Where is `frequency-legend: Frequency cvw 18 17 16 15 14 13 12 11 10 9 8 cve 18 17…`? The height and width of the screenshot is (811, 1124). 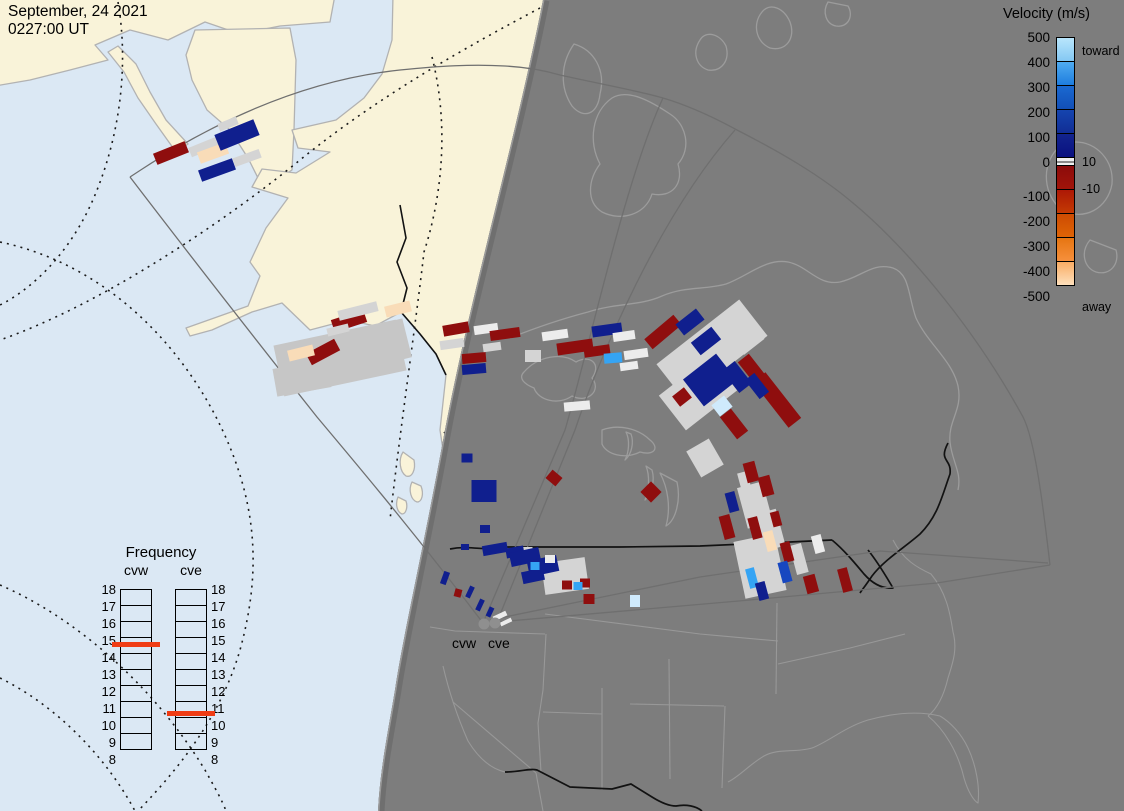
frequency-legend: Frequency cvw 18 17 16 15 14 13 12 11 10 9 8 cve 18 17… is located at coordinates (164, 660).